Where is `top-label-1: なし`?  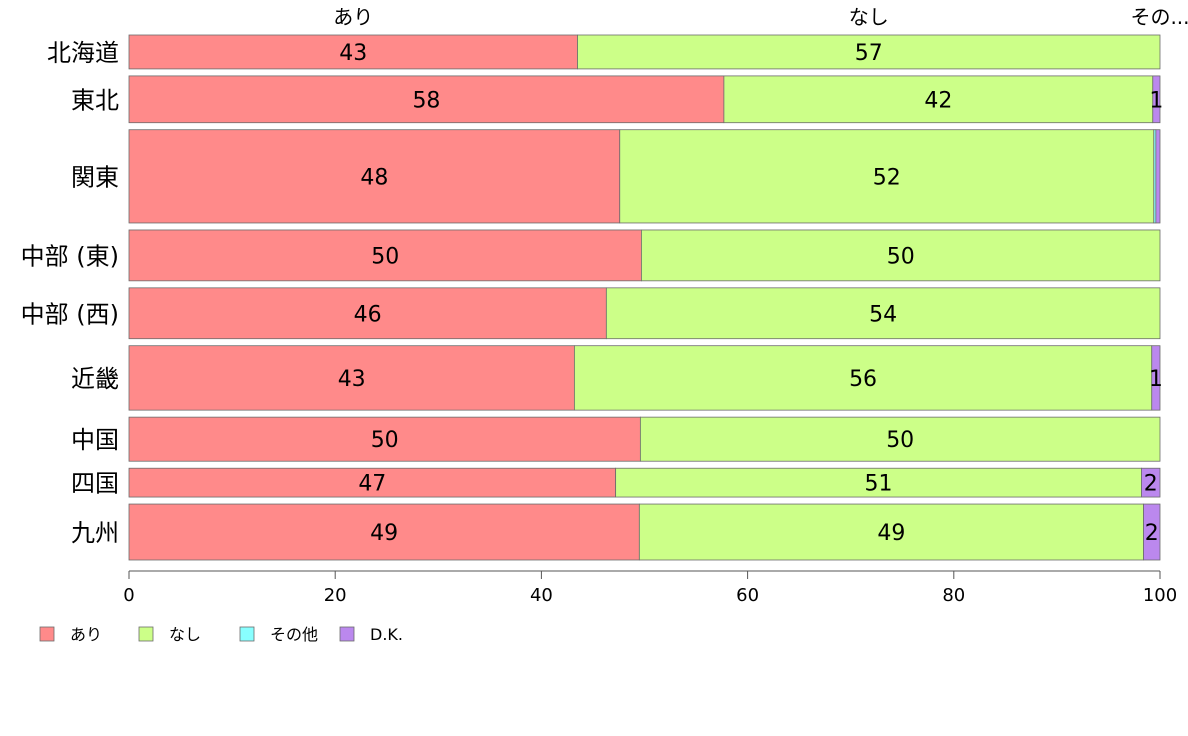 top-label-1: なし is located at coordinates (869, 17).